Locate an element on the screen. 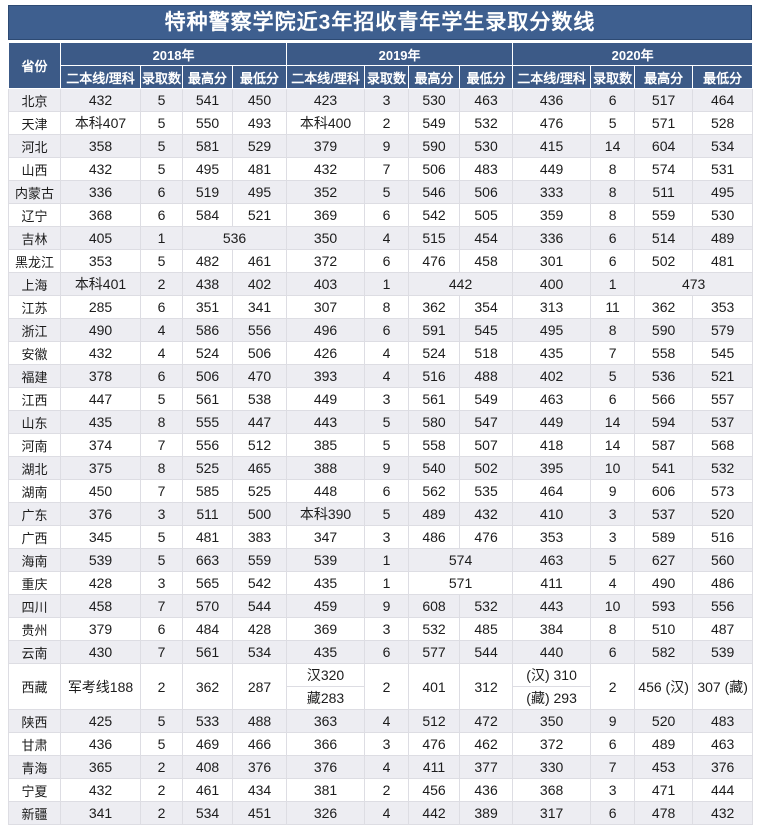 This screenshot has width=760, height=829. score-cell: 519 is located at coordinates (207, 192).